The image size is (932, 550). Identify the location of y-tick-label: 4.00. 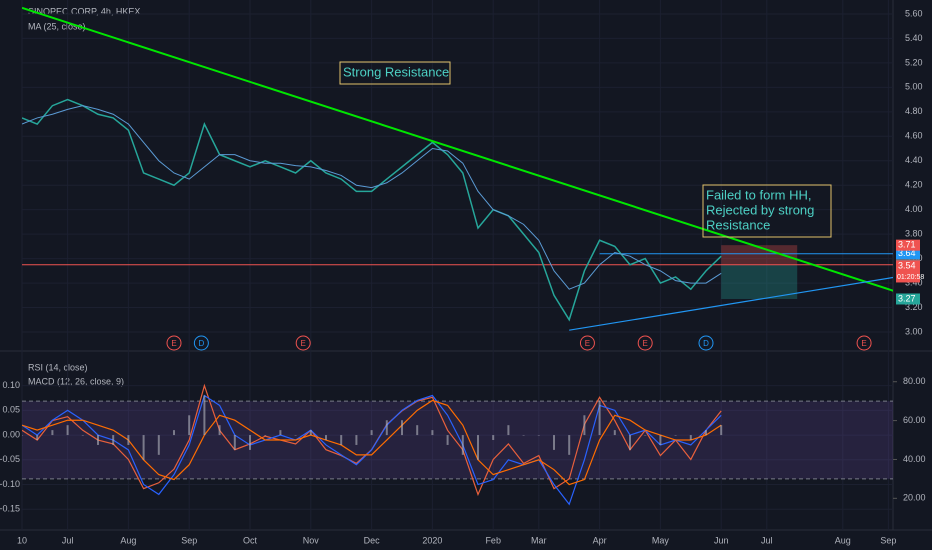
(914, 209).